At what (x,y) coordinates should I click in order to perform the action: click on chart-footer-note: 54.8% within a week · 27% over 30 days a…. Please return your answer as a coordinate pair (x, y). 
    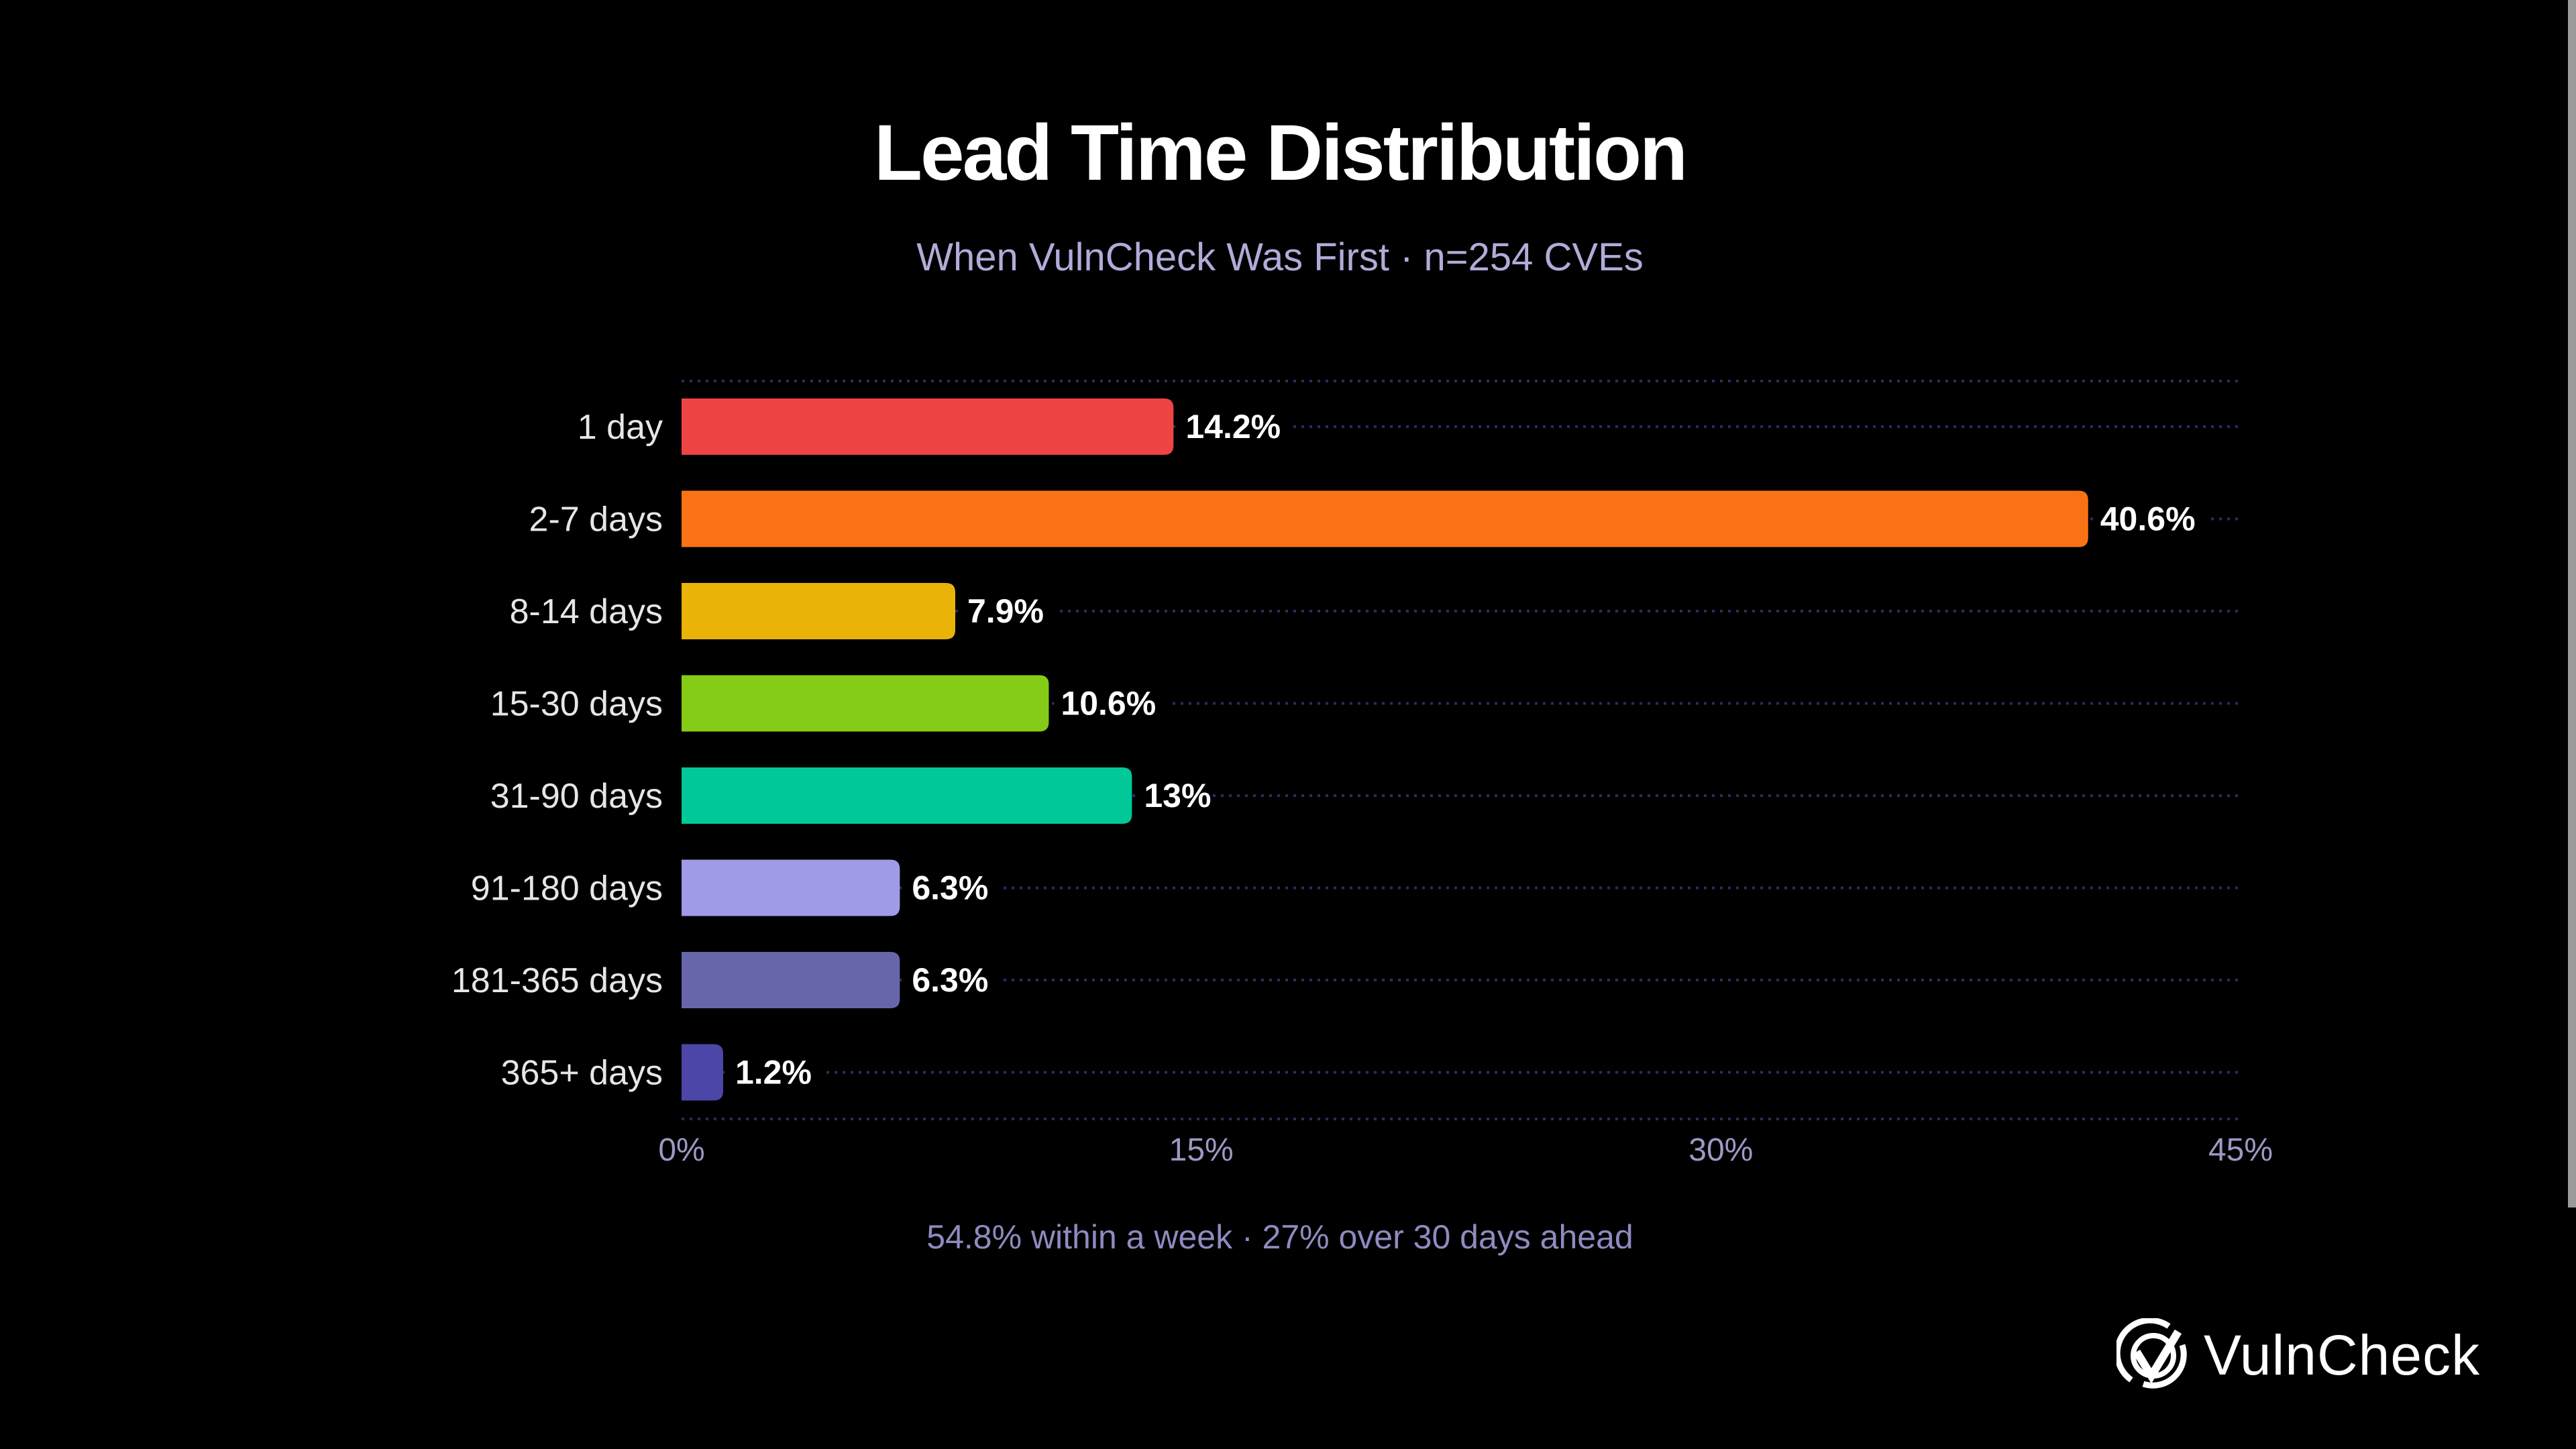
    Looking at the image, I should click on (1279, 1237).